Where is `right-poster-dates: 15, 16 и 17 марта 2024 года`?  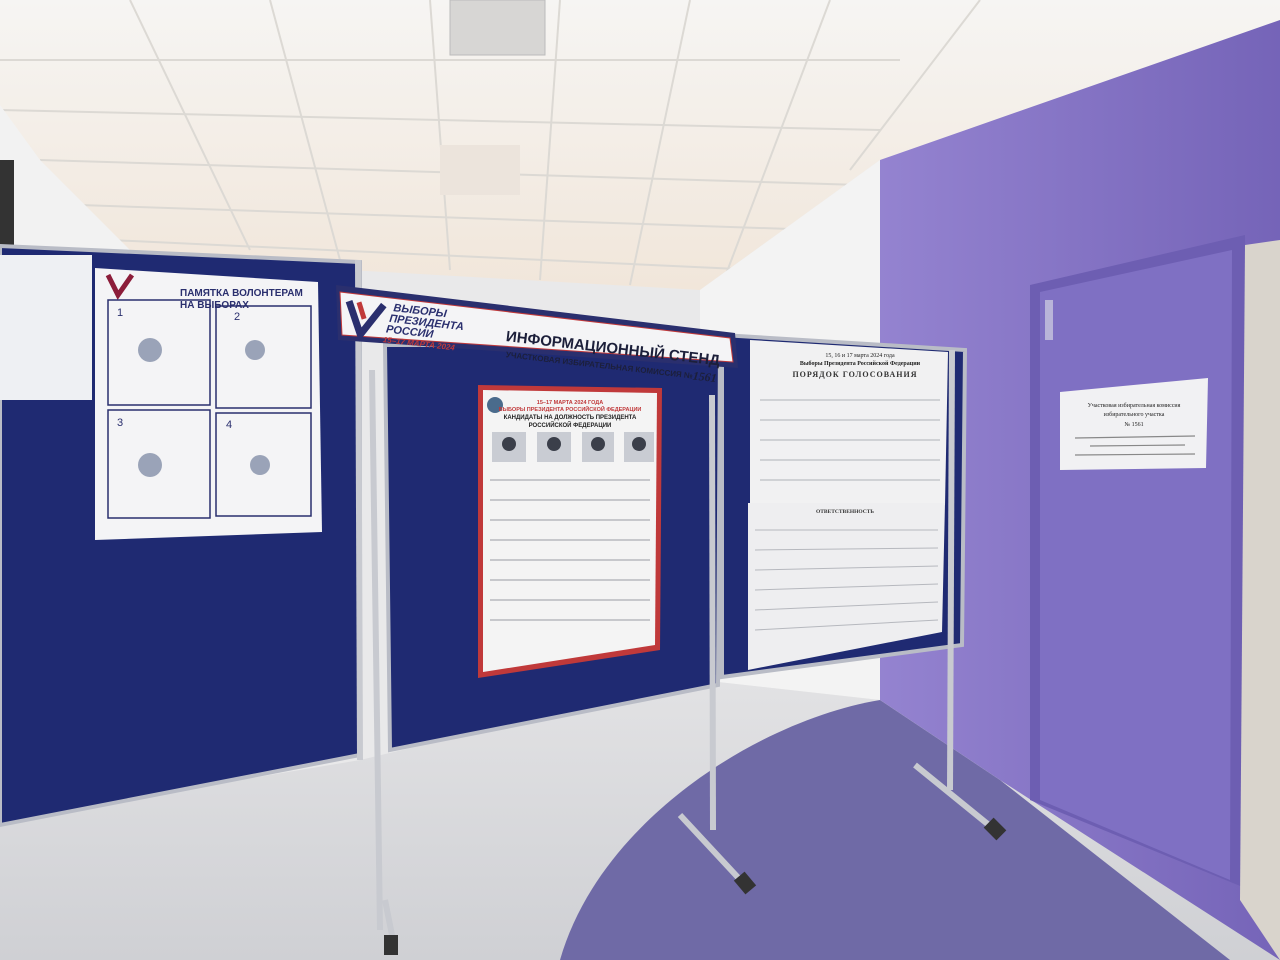 right-poster-dates: 15, 16 и 17 марта 2024 года is located at coordinates (860, 356).